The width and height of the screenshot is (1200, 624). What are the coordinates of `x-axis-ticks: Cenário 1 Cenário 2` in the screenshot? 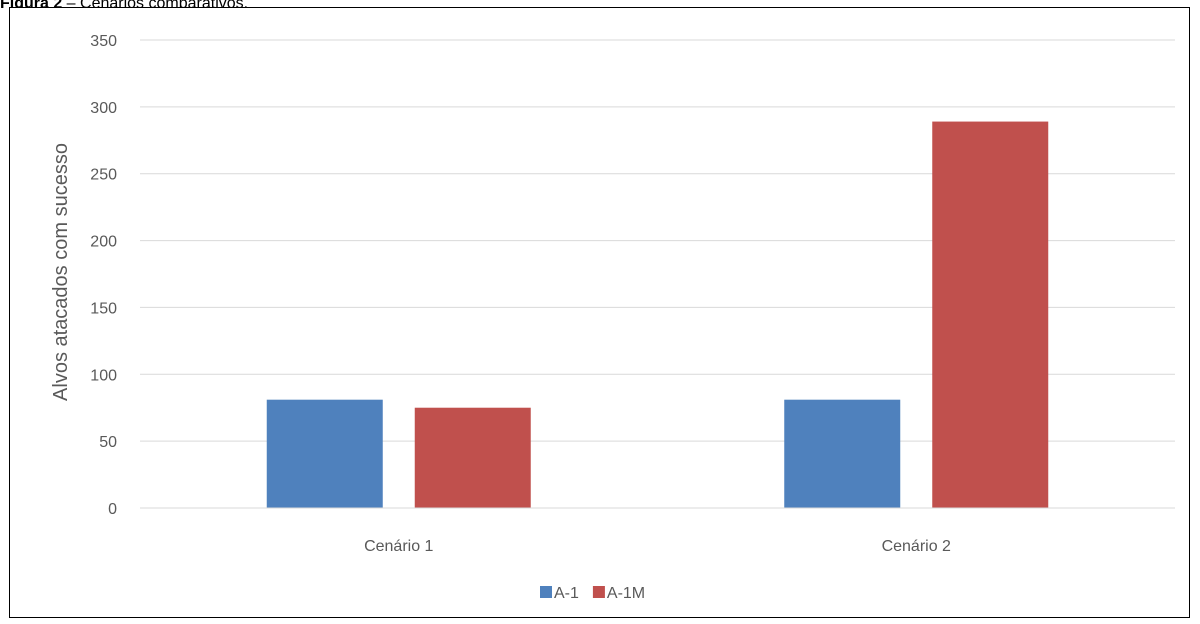 It's located at (657, 546).